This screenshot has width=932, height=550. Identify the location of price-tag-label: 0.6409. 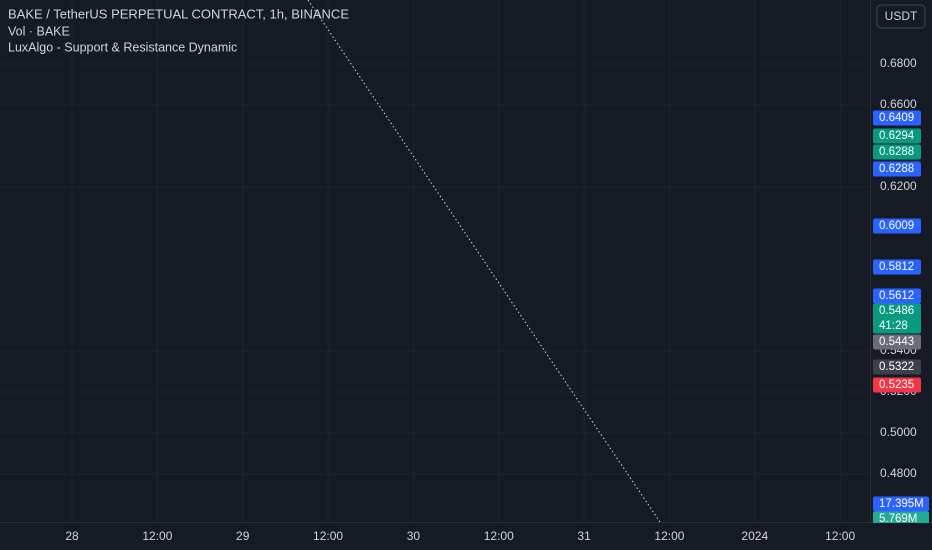
(896, 118).